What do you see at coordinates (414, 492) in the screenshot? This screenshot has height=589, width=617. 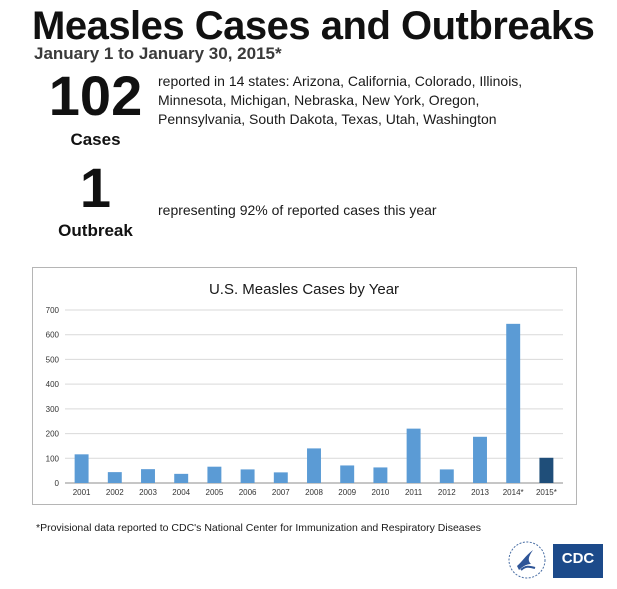 I see `x-tick-label: 2011` at bounding box center [414, 492].